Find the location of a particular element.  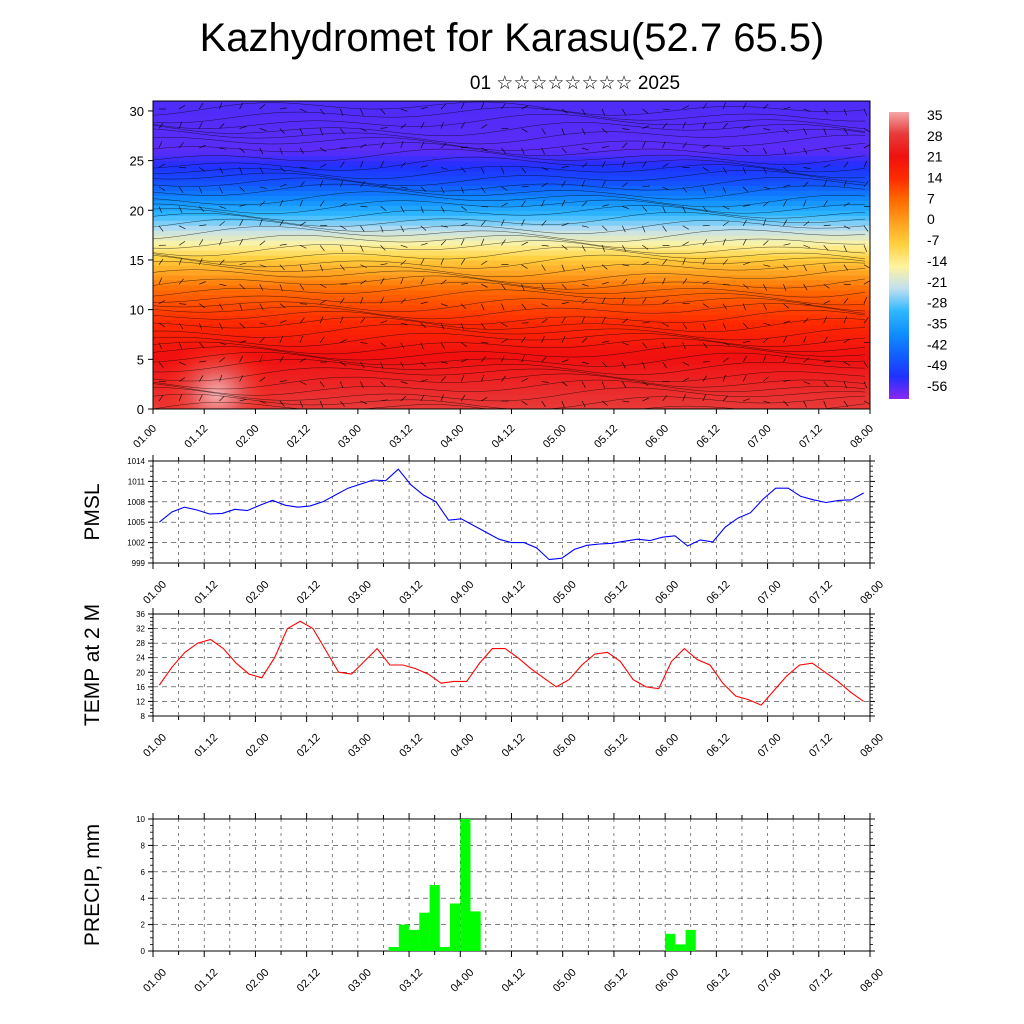

x-tick-label: 07.12 is located at coordinates (821, 746).